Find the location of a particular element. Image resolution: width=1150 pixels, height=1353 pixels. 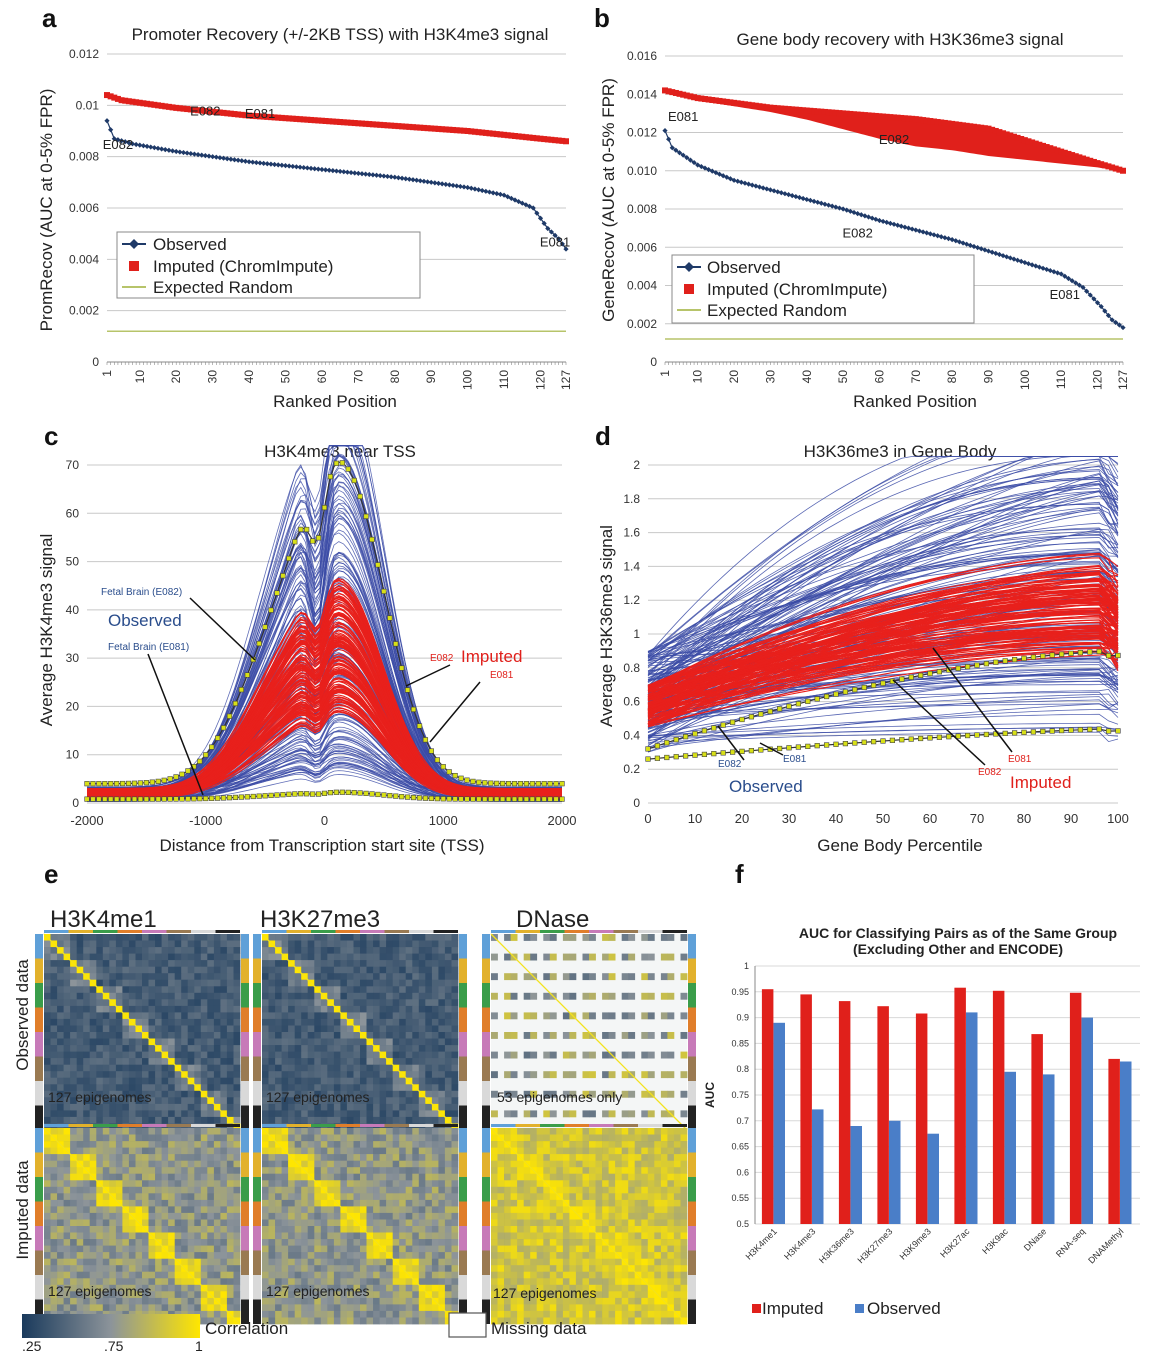

d-highlight-e081-point is located at coordinates (958, 736).